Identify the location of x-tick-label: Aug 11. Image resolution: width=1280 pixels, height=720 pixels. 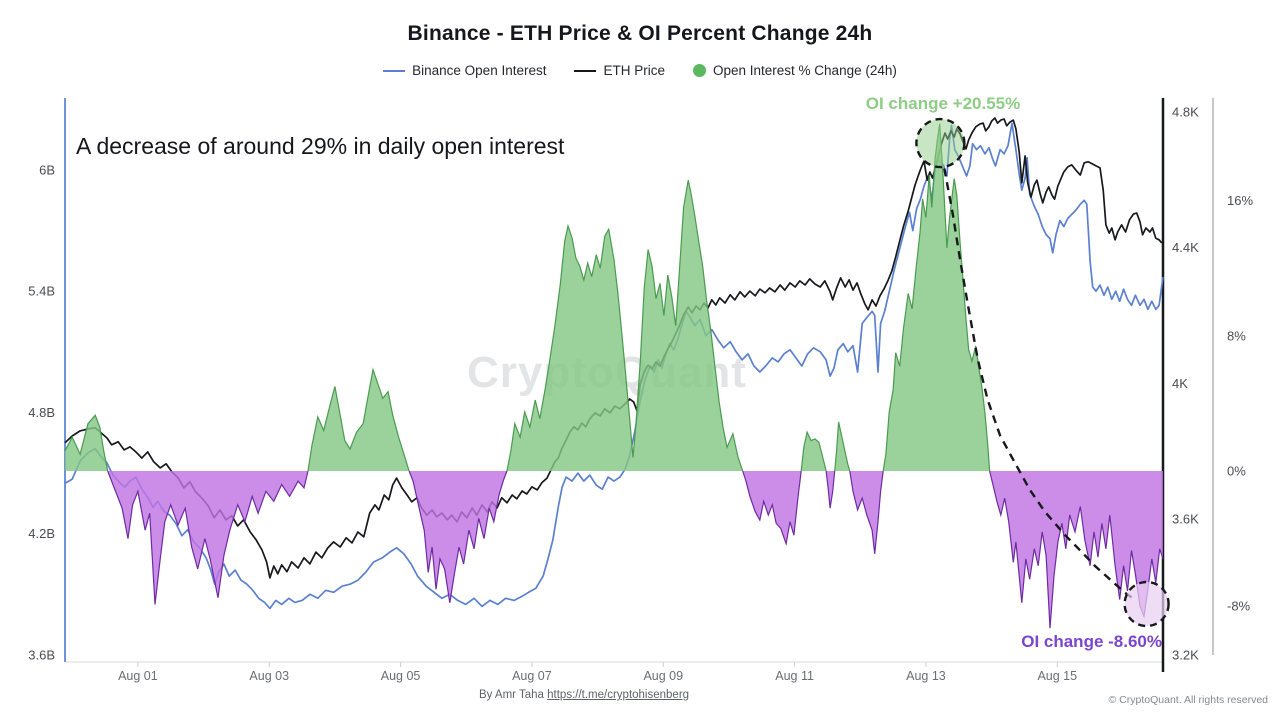
(794, 676).